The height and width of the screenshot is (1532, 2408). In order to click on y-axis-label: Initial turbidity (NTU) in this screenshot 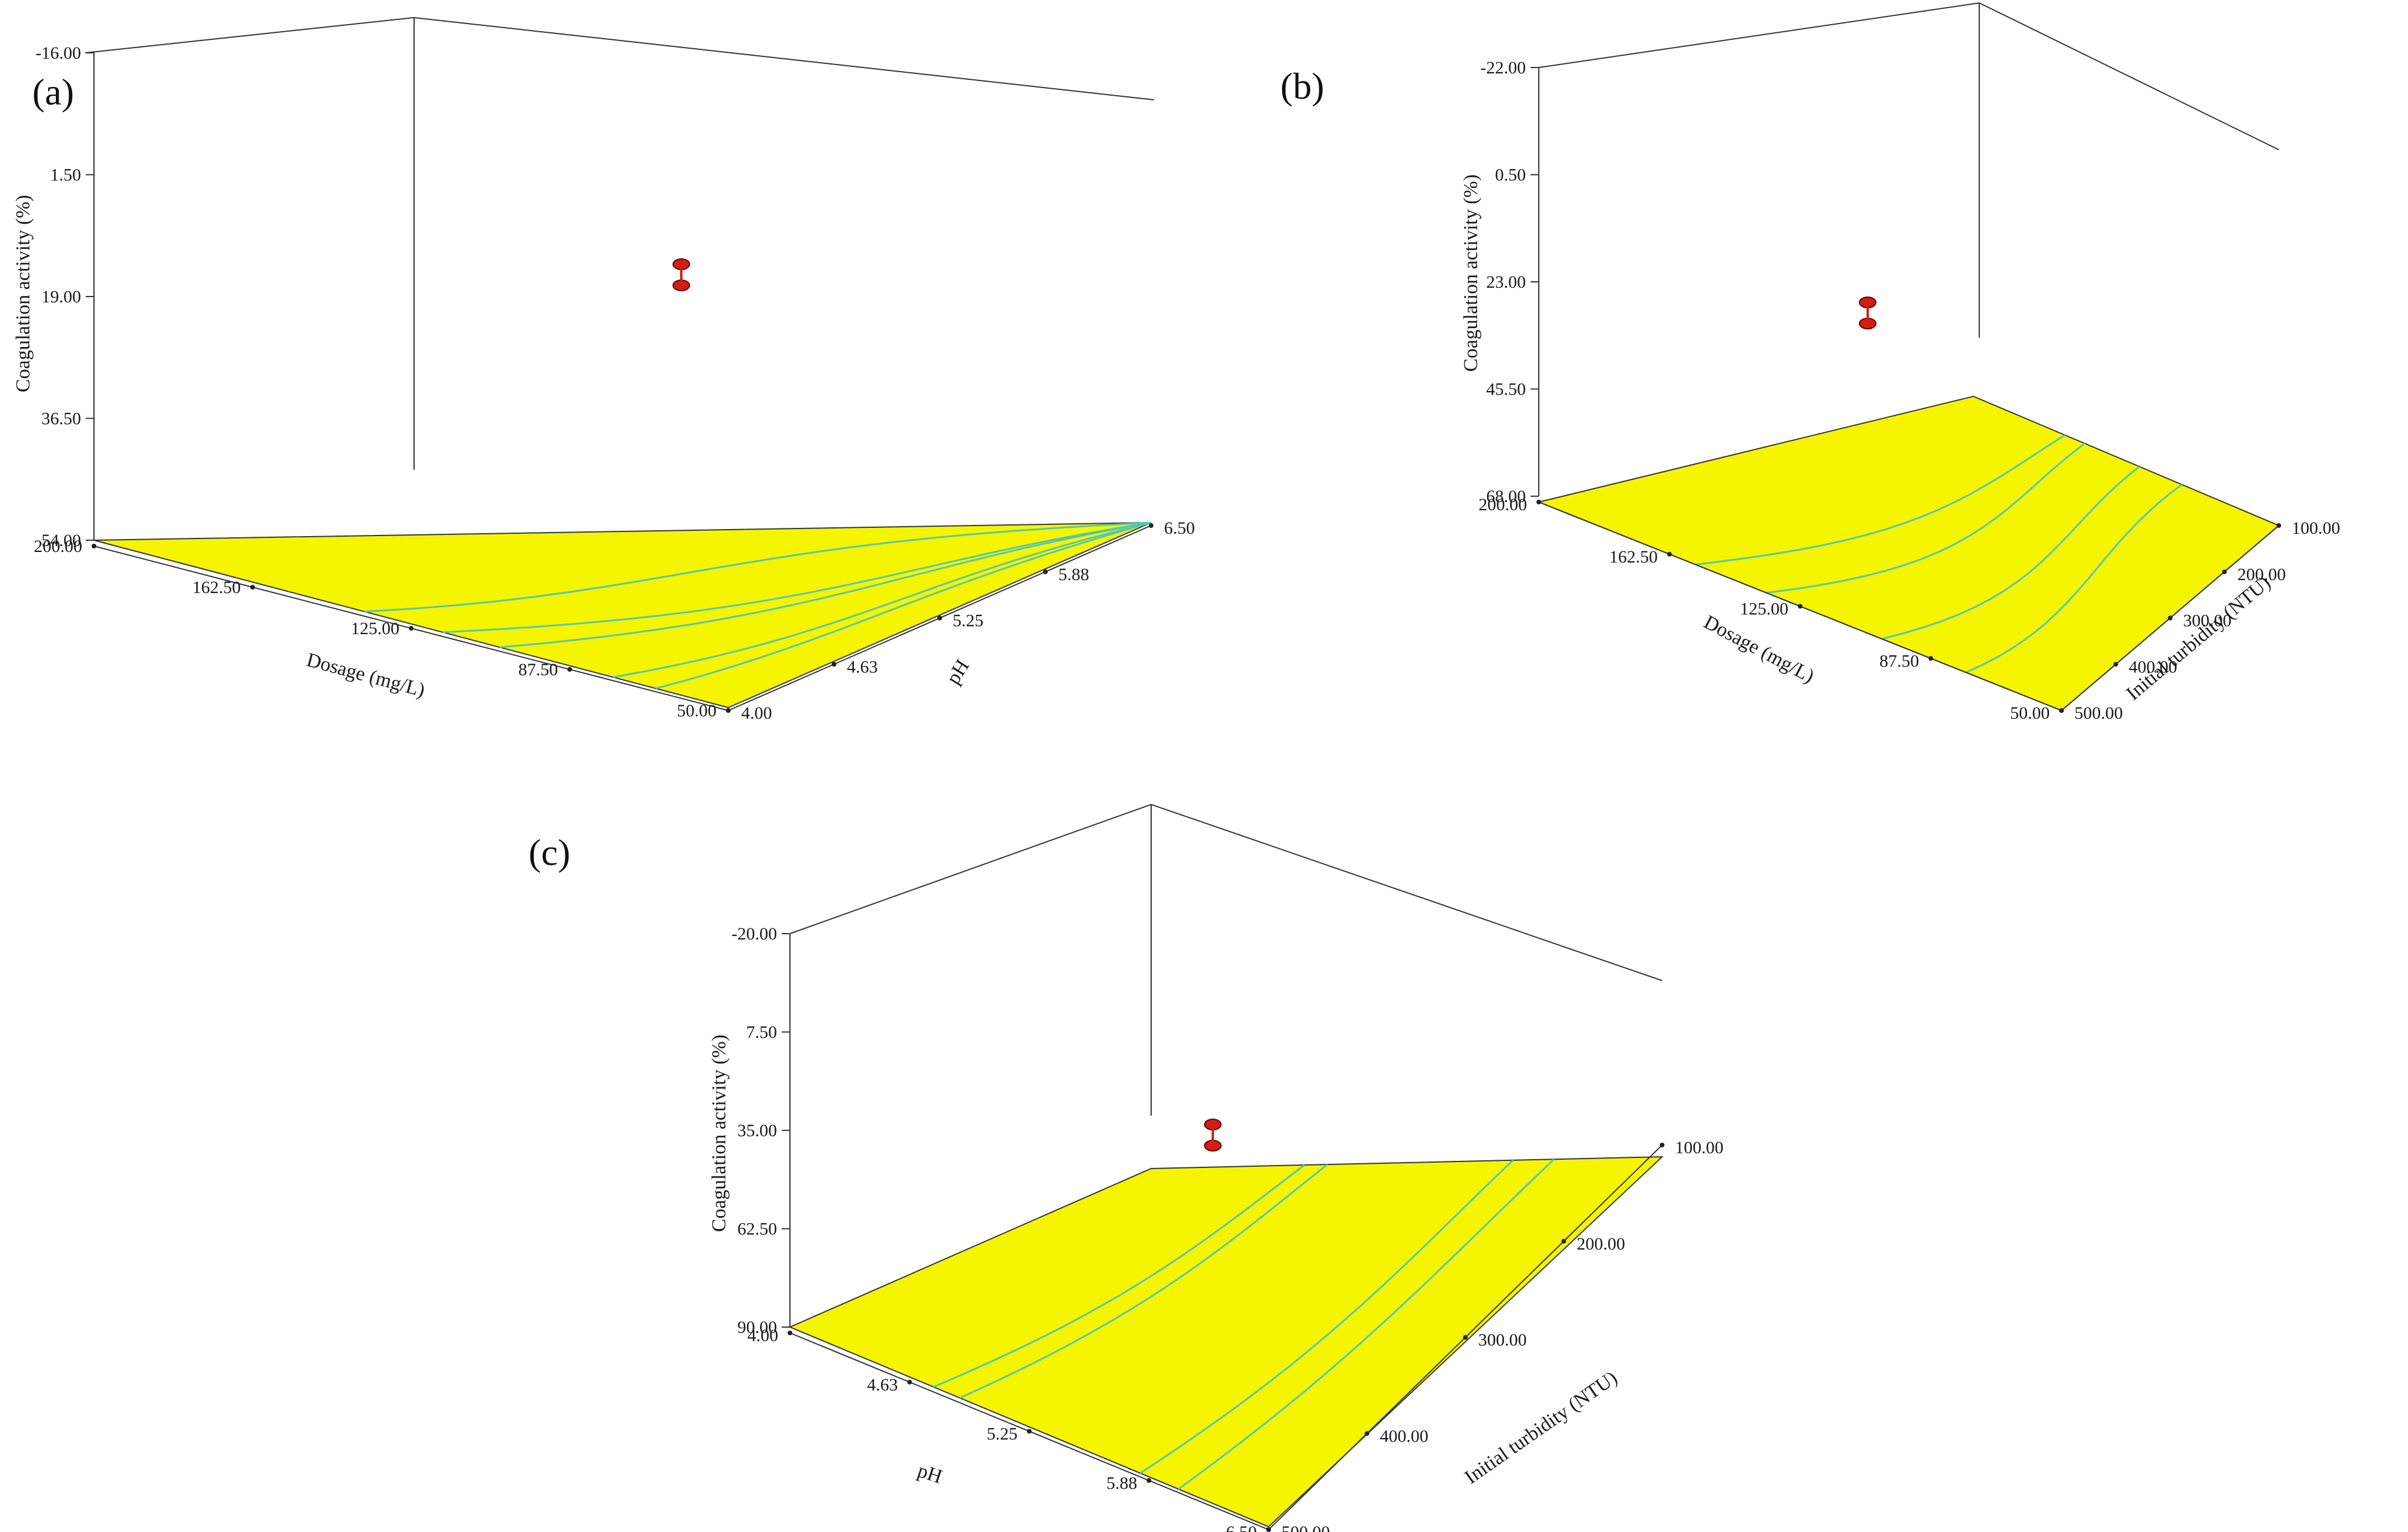, I will do `click(1541, 1428)`.